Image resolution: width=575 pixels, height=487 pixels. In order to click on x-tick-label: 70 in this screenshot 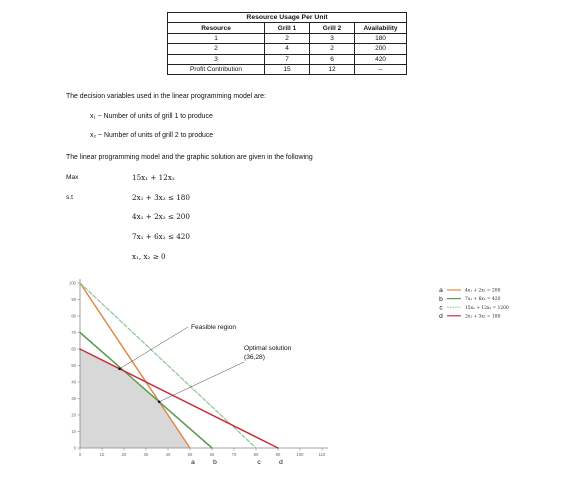, I will do `click(234, 454)`.